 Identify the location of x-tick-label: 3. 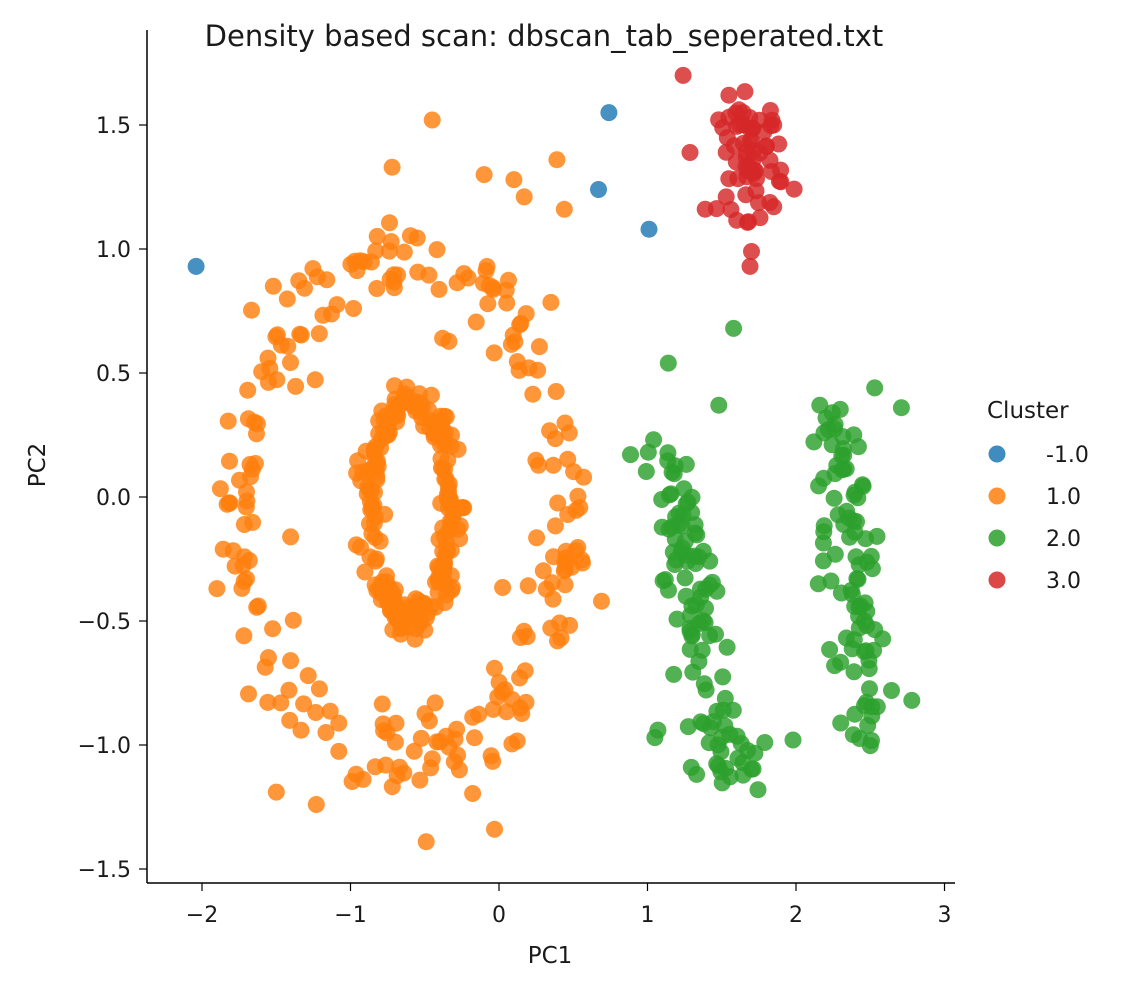
(945, 915).